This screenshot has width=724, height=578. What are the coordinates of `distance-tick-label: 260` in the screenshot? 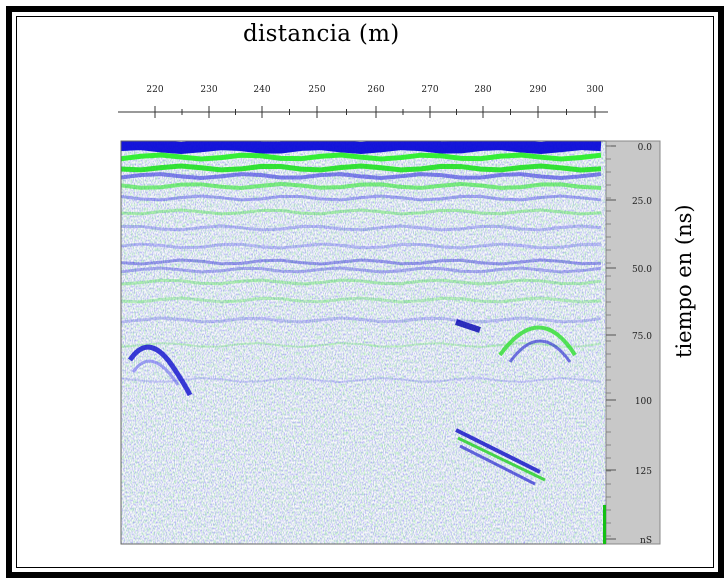 It's located at (375, 90).